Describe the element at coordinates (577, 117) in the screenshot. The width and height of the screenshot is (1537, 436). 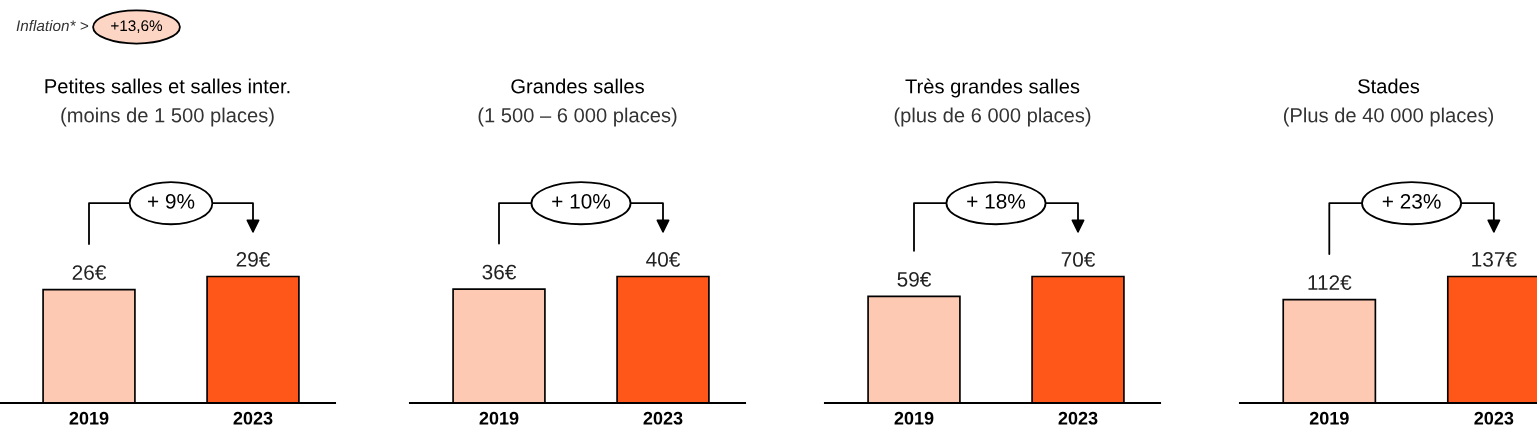
I see `chart-subtitle: (1 500 – 6 000 places)` at that location.